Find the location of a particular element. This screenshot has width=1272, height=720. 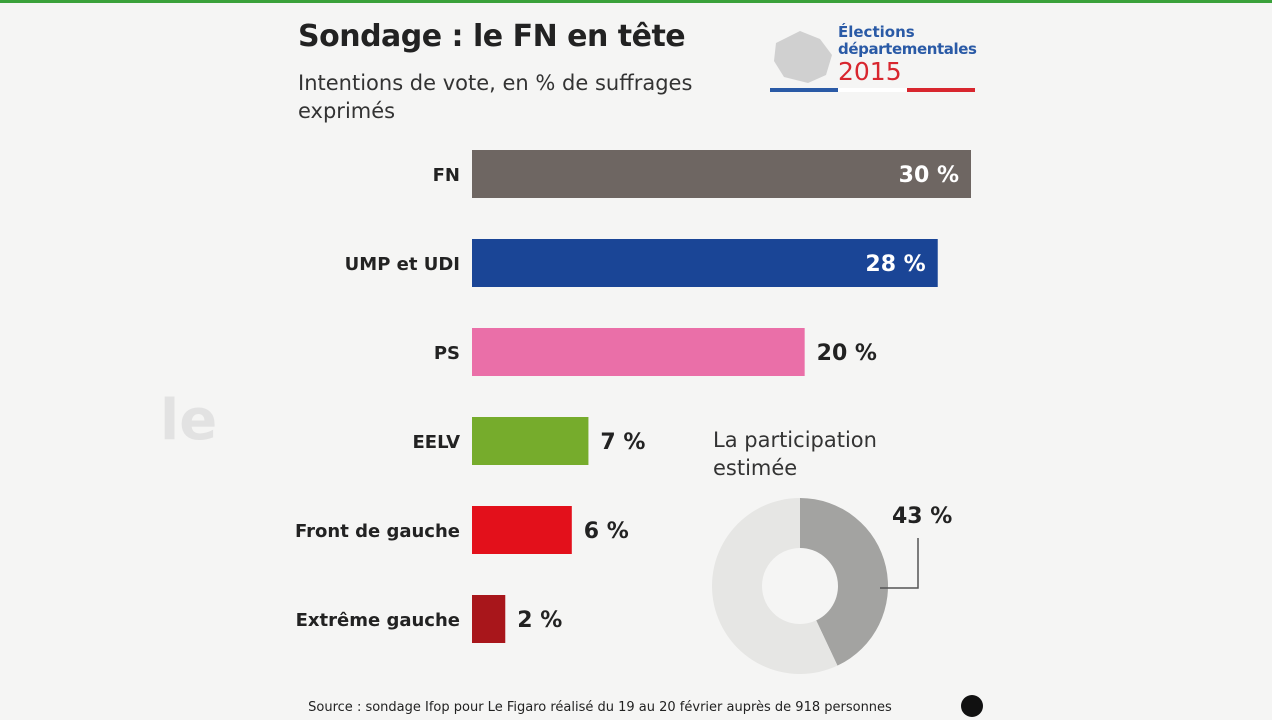

value-label: 2 % is located at coordinates (539, 620).